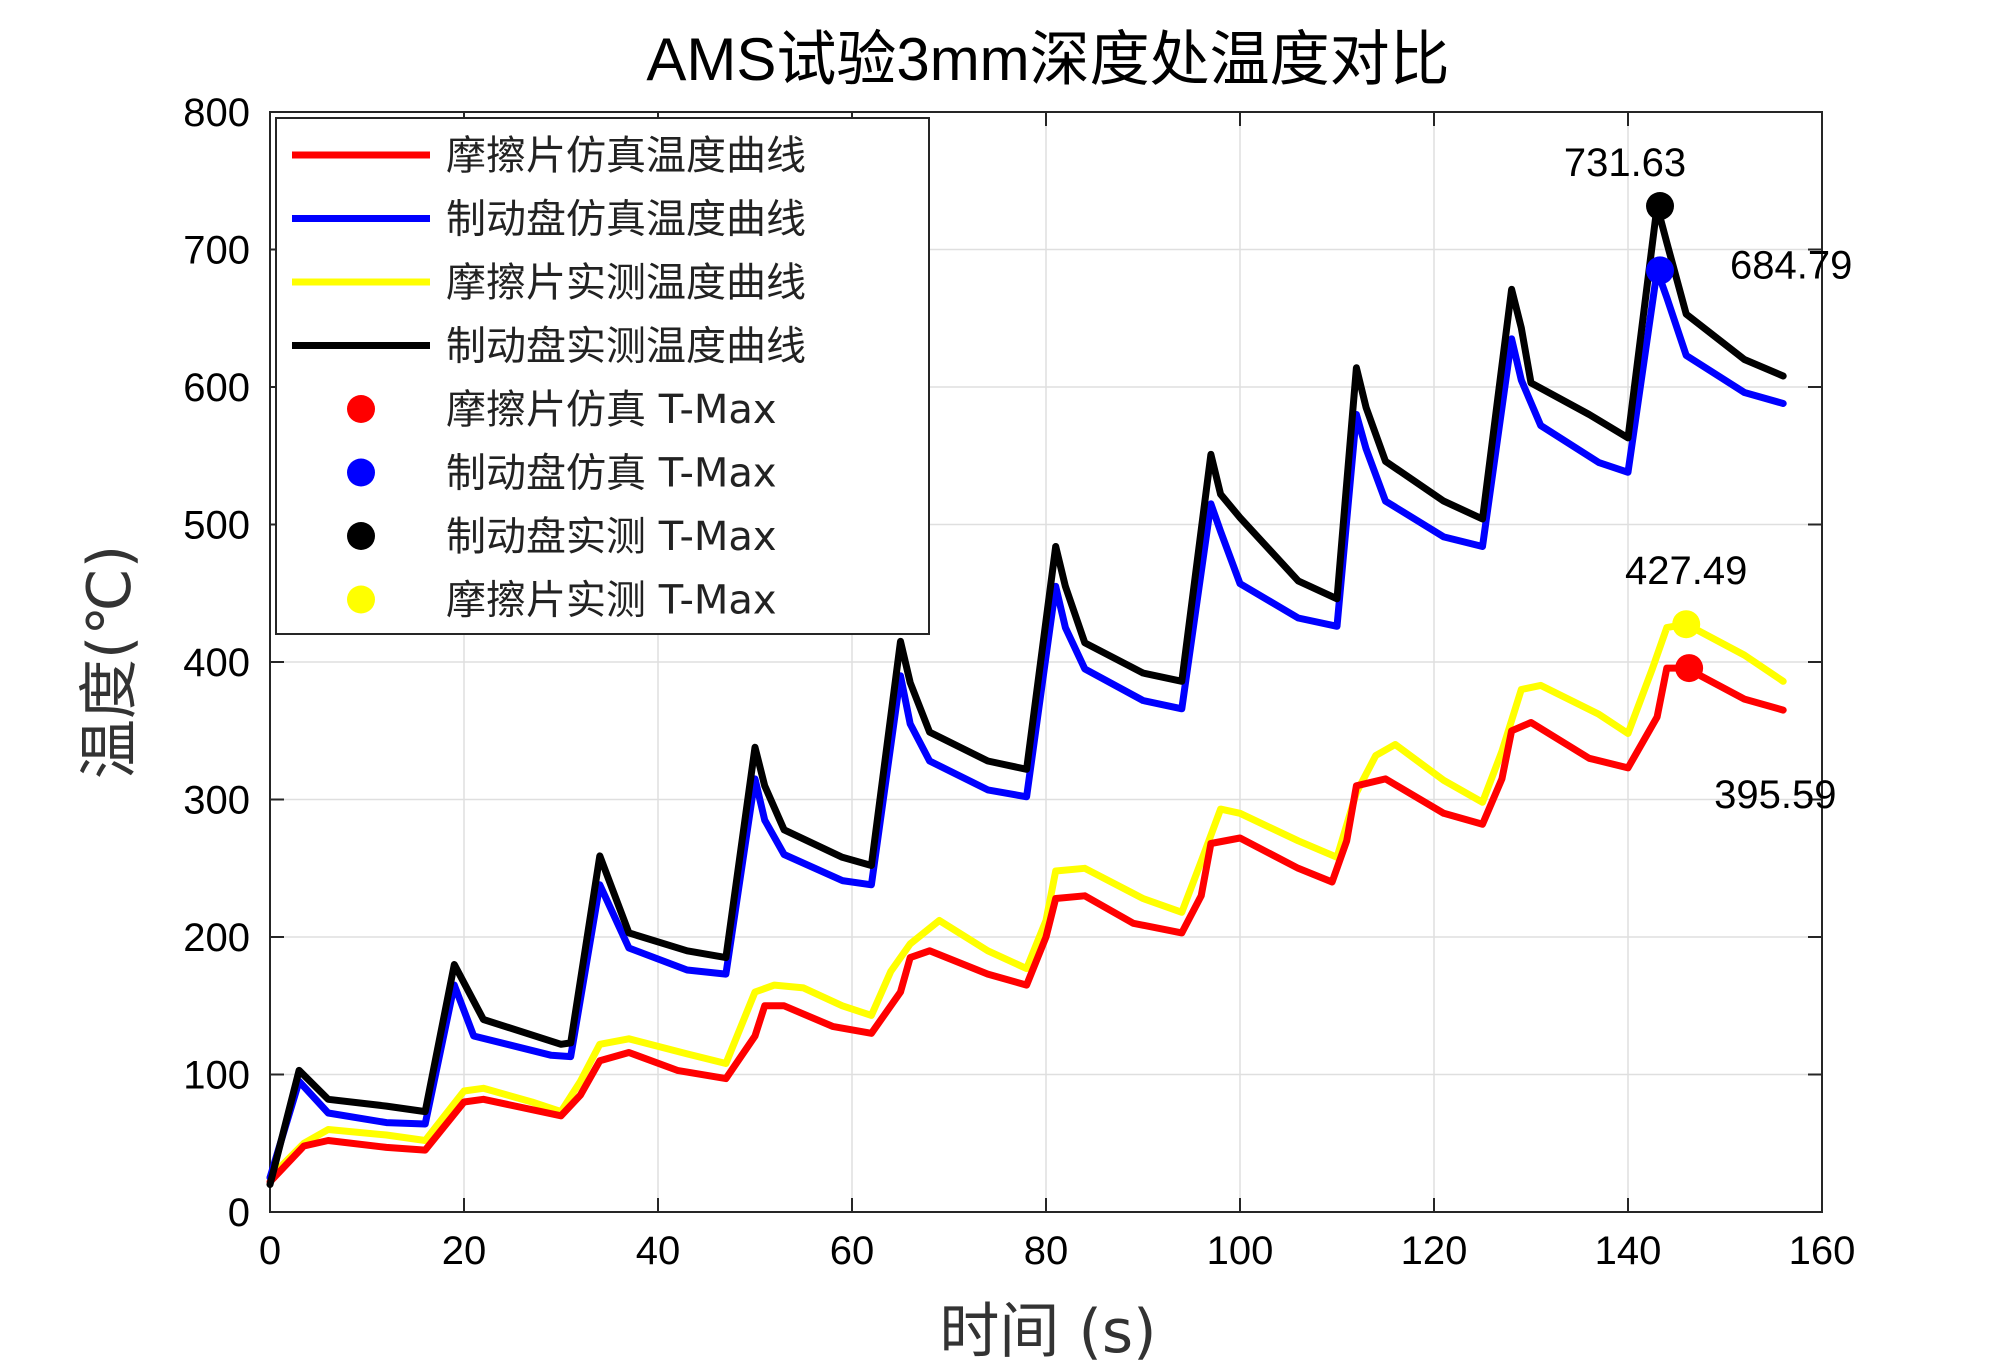 This screenshot has height=1369, width=2000. Describe the element at coordinates (1046, 1251) in the screenshot. I see `x-tick-label: 80` at that location.